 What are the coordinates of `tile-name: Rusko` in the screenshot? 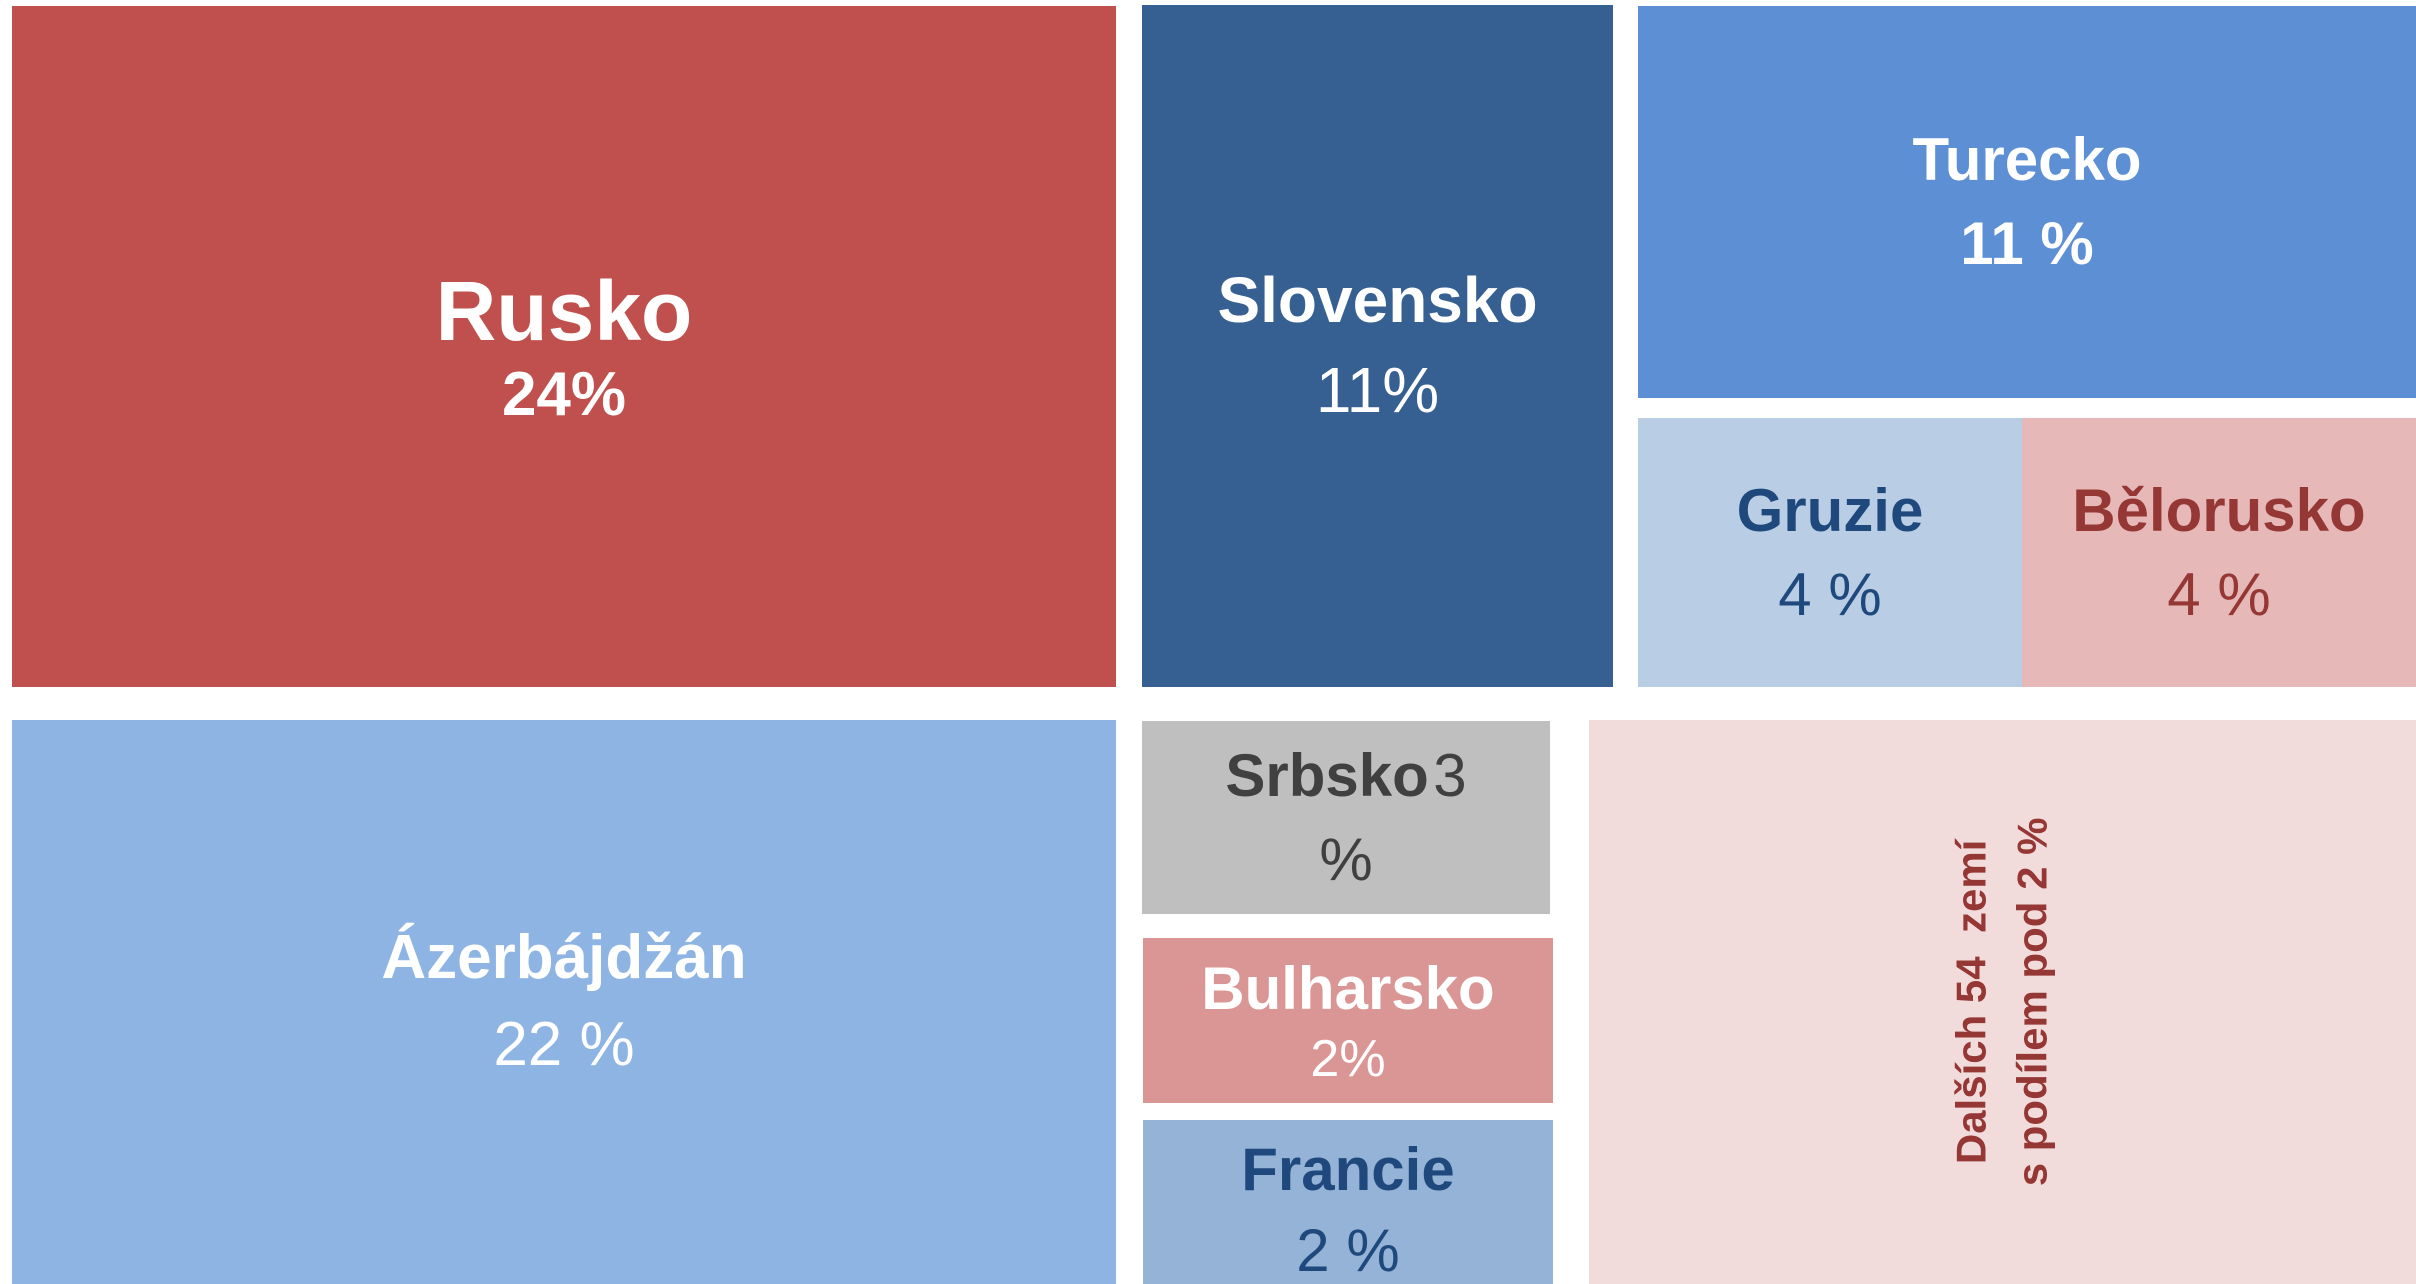 It's located at (564, 310).